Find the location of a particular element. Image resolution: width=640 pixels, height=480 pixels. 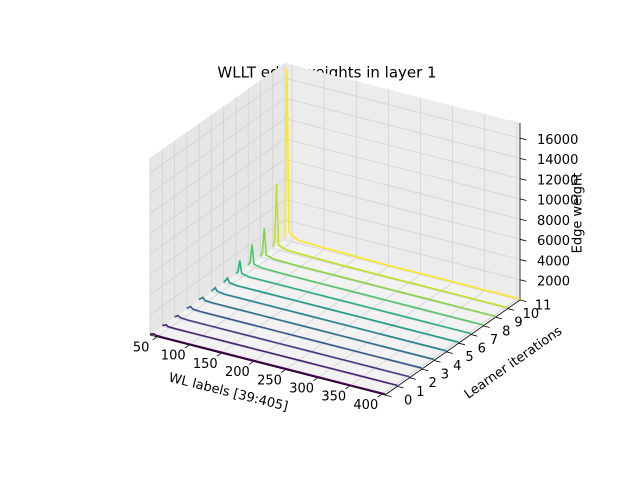

z-tick-label: 8000 is located at coordinates (553, 221).